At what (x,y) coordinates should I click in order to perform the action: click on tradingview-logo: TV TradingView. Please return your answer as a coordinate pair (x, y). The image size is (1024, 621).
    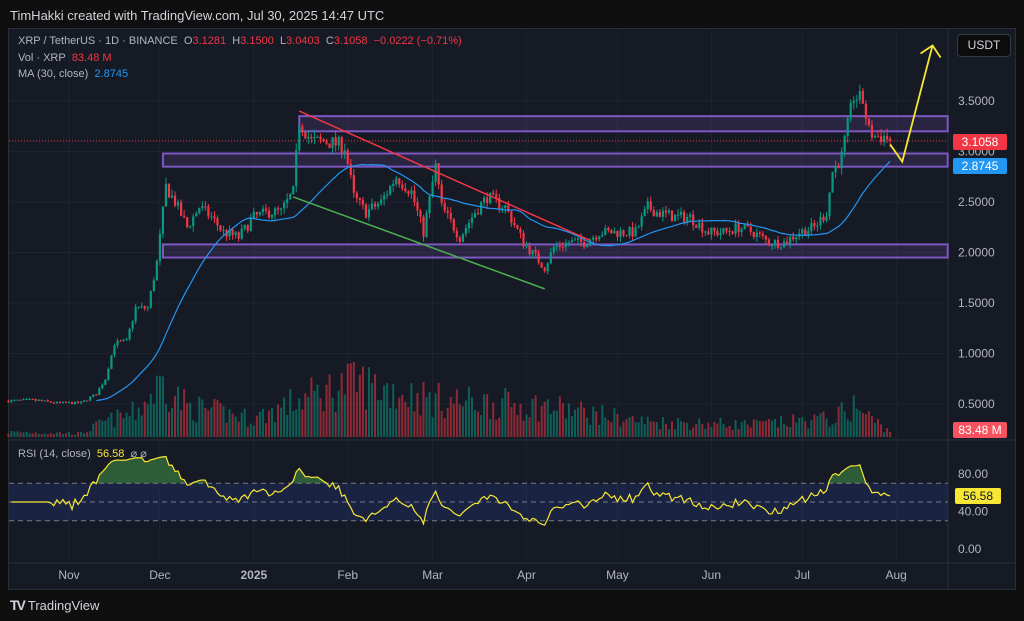
    Looking at the image, I should click on (54, 605).